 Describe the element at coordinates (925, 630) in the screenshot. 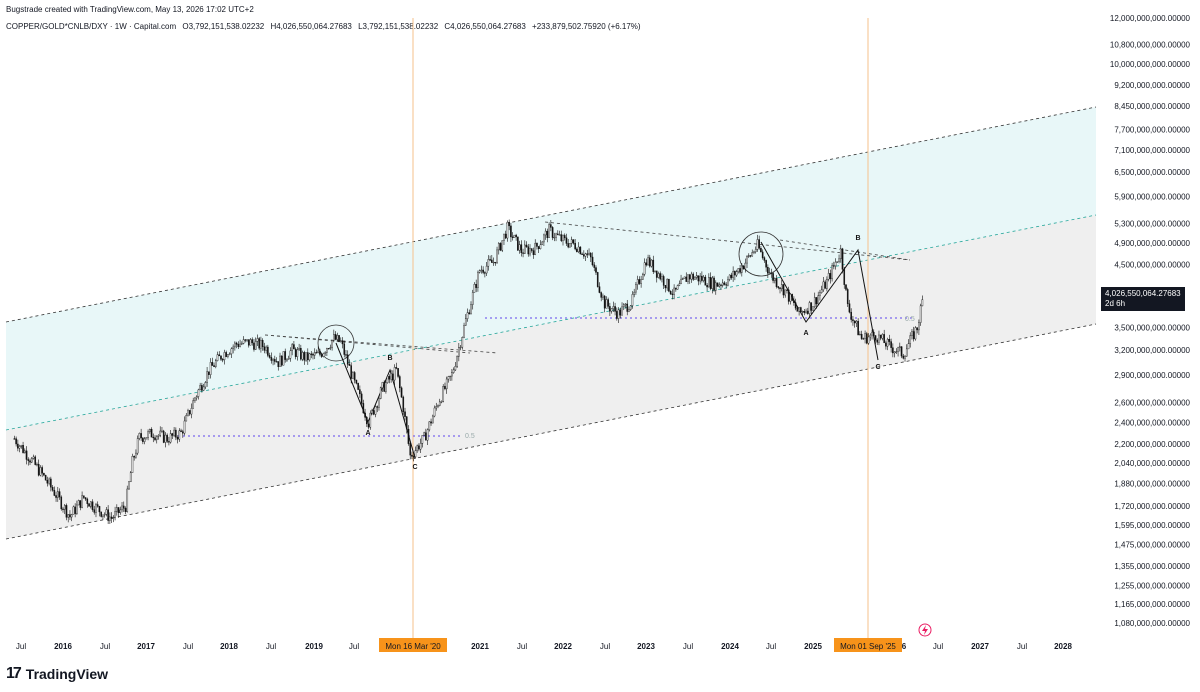

I see `lightning-icon-glyph` at that location.